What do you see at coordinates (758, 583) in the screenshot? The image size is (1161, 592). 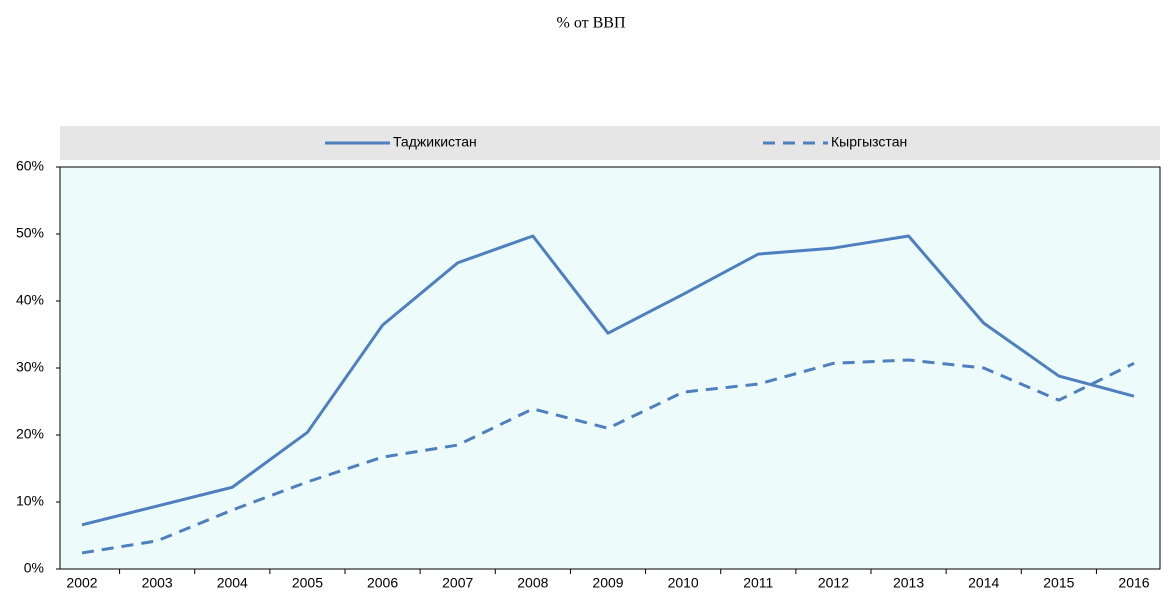 I see `x-tick-label: 2011` at bounding box center [758, 583].